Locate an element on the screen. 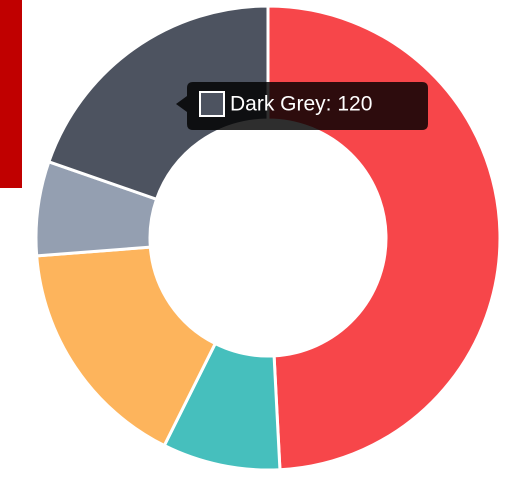 The image size is (513, 497). tooltip-text: Dark Grey: 120 is located at coordinates (301, 104).